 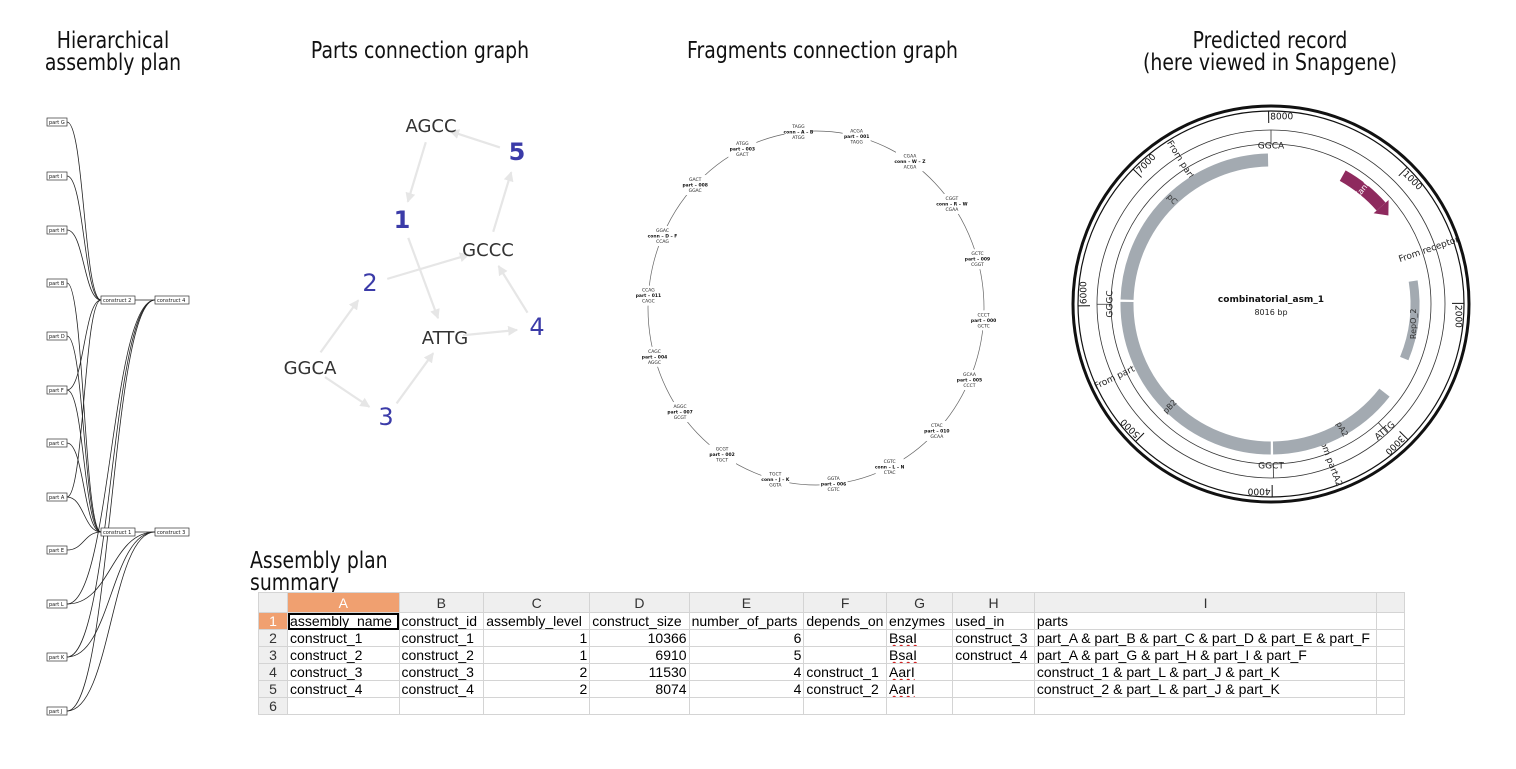 I want to click on row-header: 2, so click(x=273, y=638).